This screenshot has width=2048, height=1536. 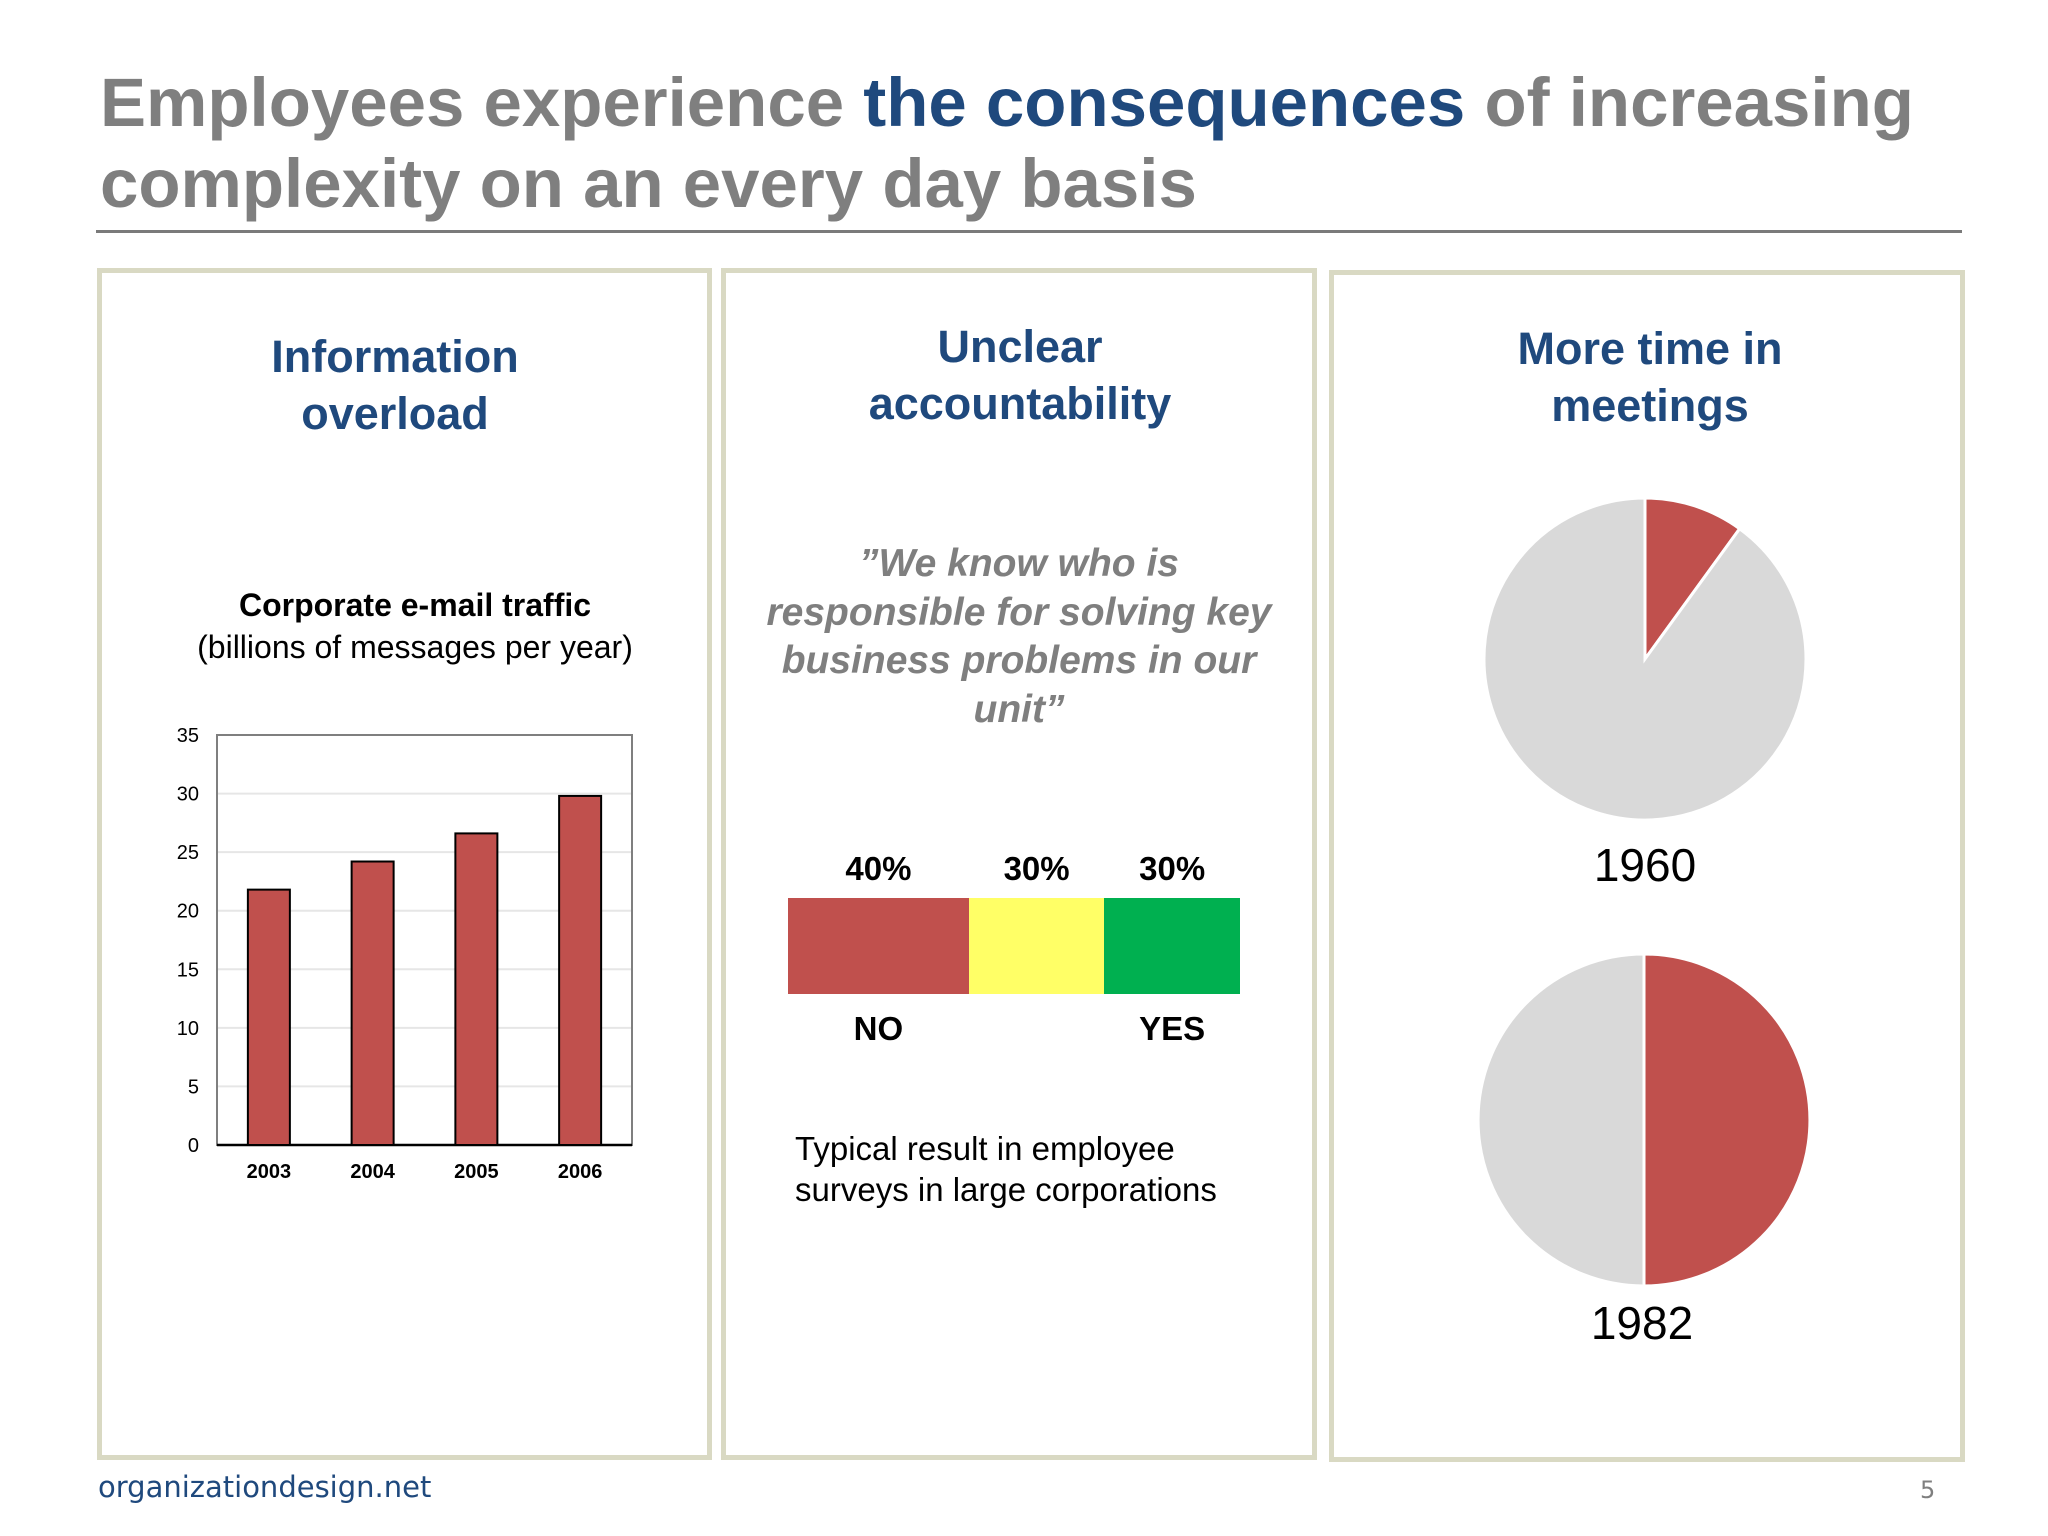 What do you see at coordinates (188, 1029) in the screenshot?
I see `y-tick-label: 10` at bounding box center [188, 1029].